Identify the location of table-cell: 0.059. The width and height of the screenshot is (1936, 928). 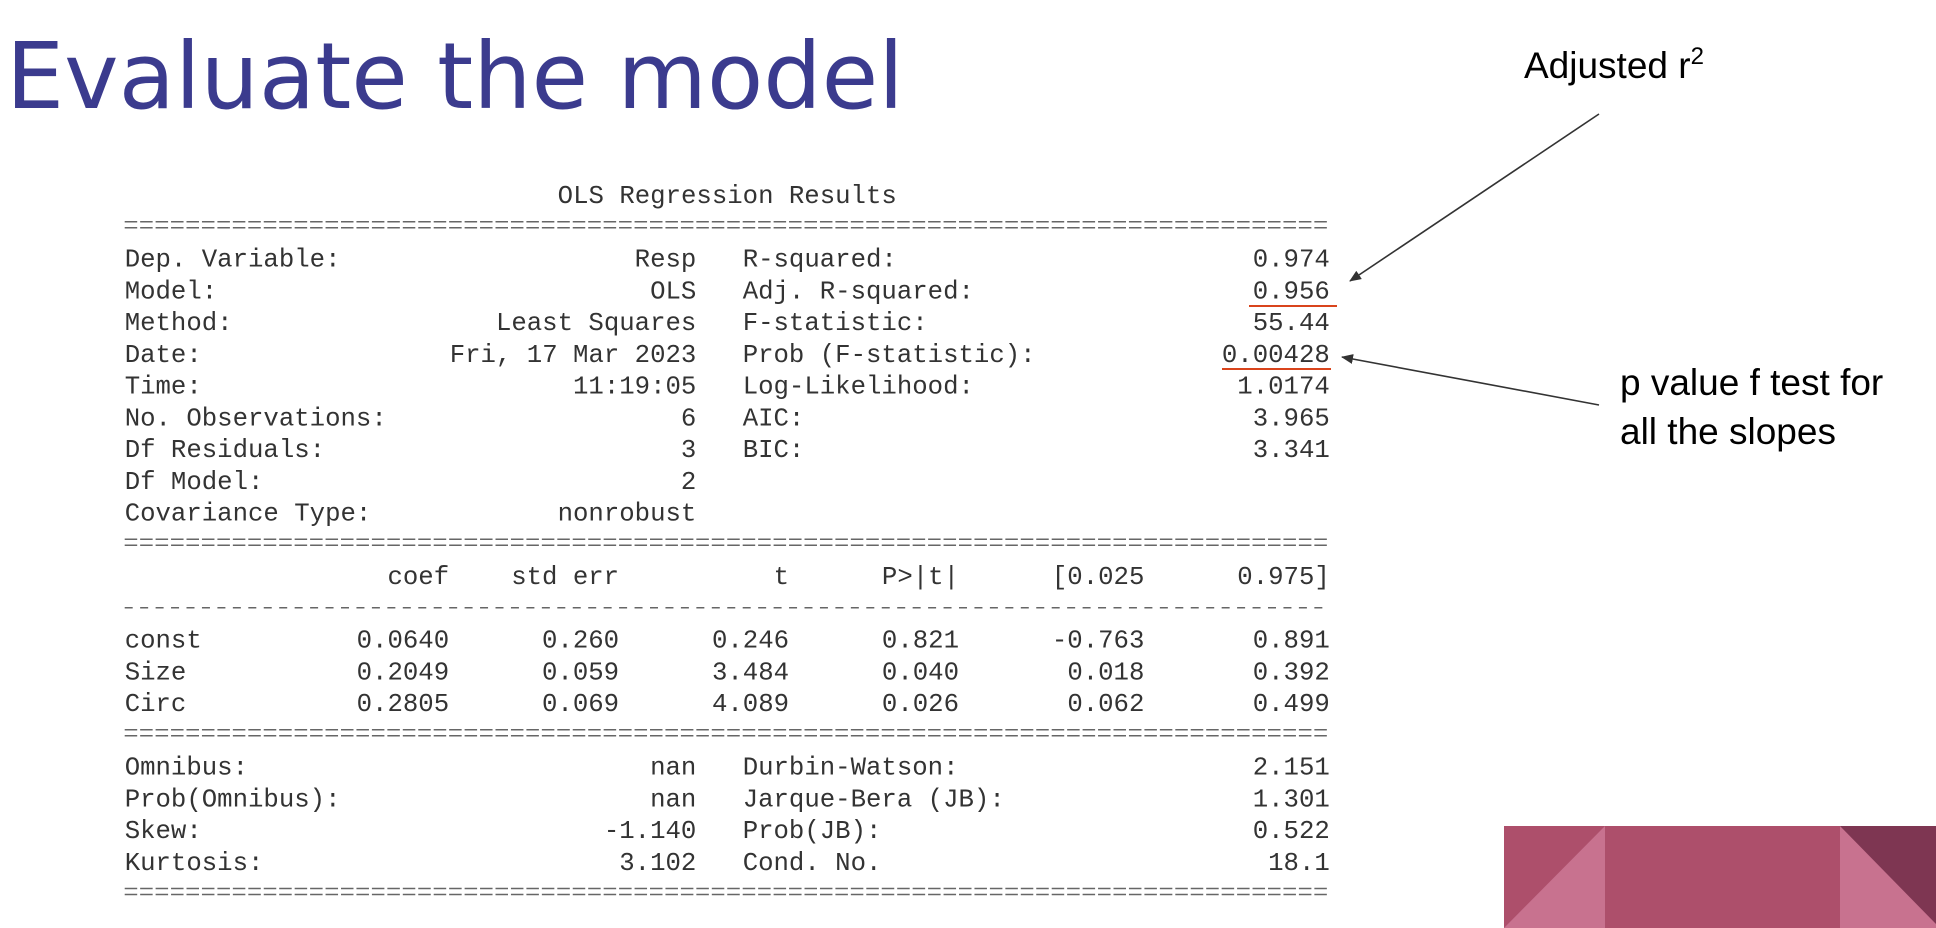
(580, 672).